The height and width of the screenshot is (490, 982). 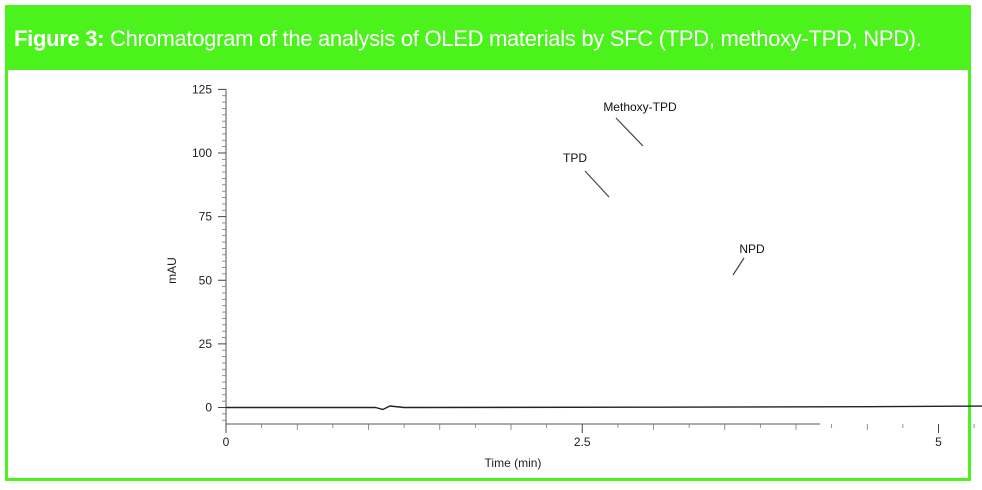 I want to click on y-tick-label: 0, so click(x=208, y=408).